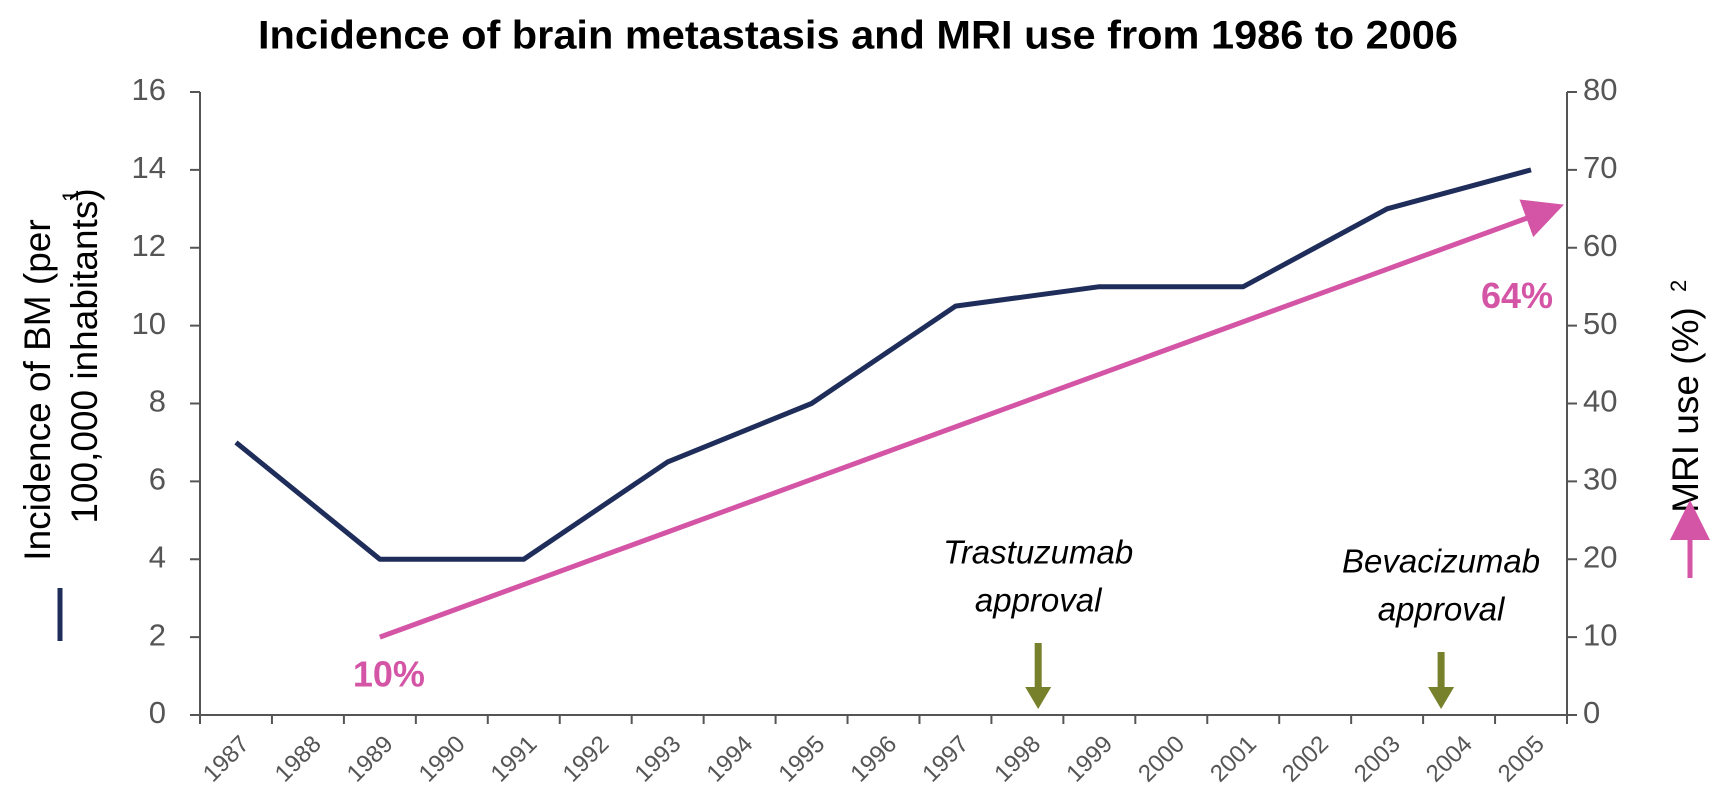  I want to click on y-axis-title-line: 100,000 inhabitants), so click(84, 355).